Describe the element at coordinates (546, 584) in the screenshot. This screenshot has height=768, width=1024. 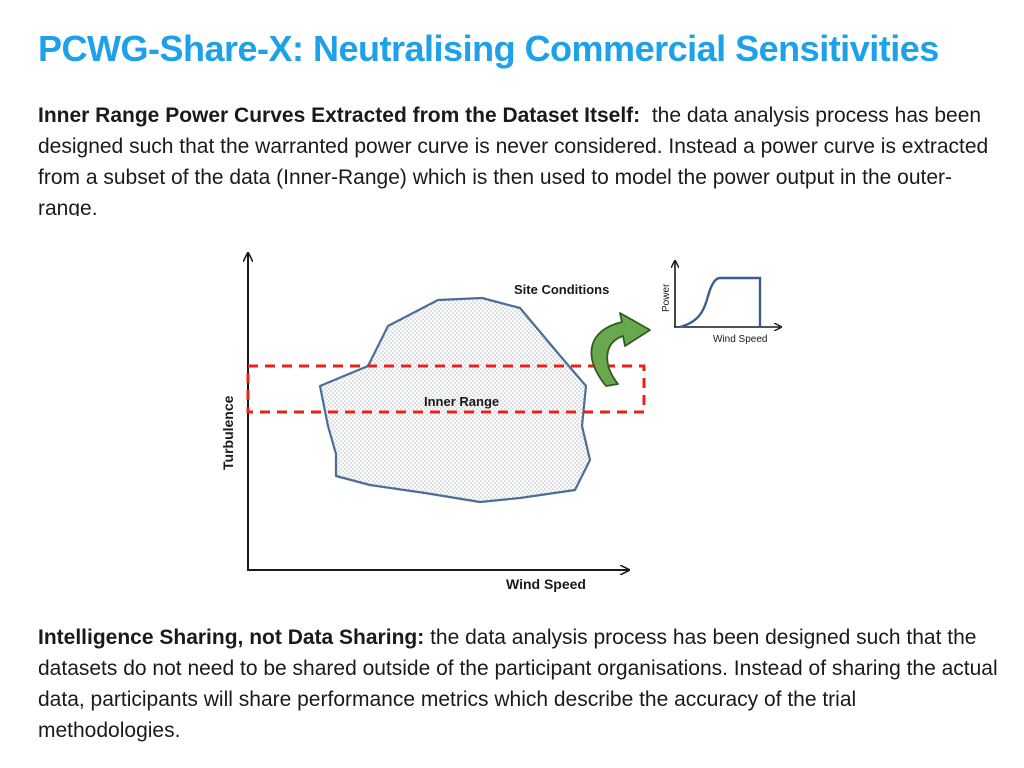
I see `x-axis-label: Wind Speed` at that location.